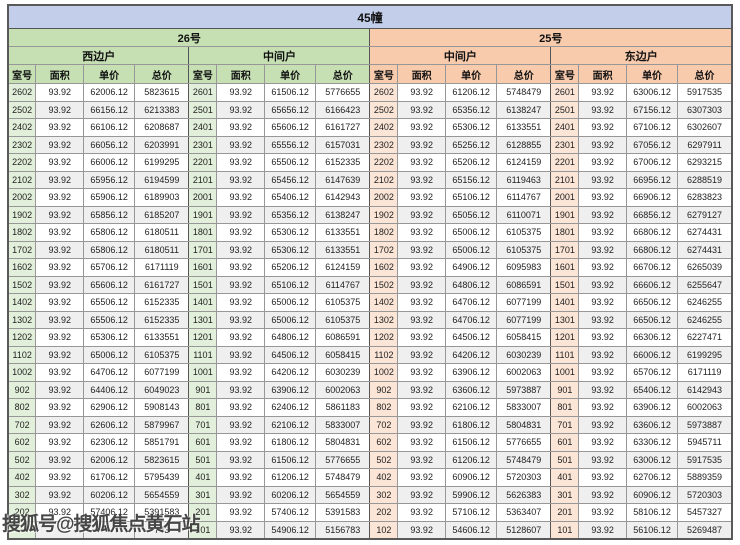 Image resolution: width=740 pixels, height=545 pixels. What do you see at coordinates (652, 530) in the screenshot?
I see `value-cell: 56106.12` at bounding box center [652, 530].